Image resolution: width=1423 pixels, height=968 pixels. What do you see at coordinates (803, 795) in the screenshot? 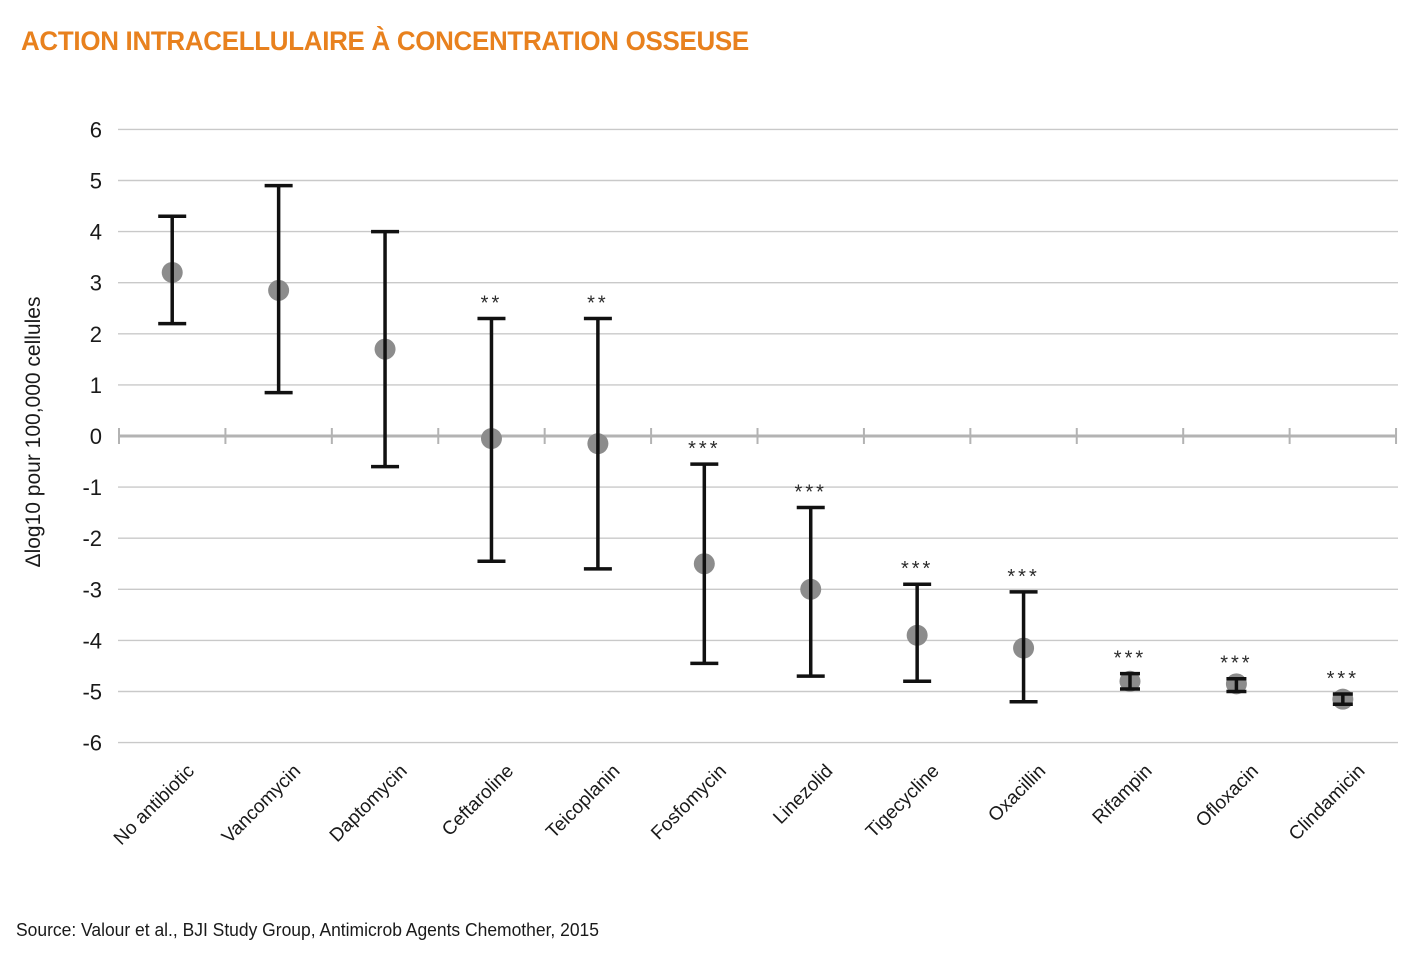
I see `x-category-label: Linezolid` at bounding box center [803, 795].